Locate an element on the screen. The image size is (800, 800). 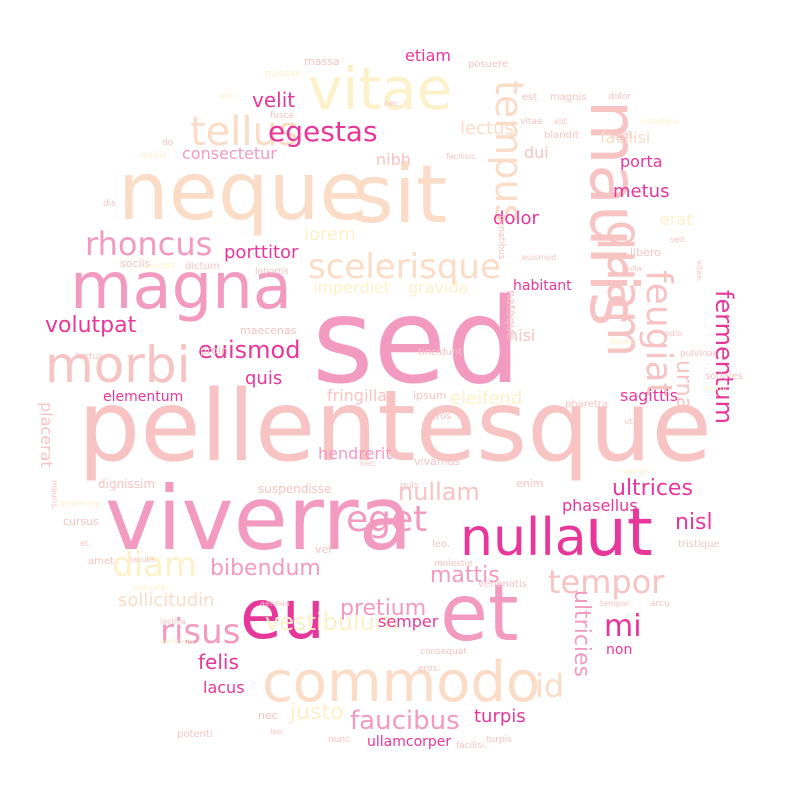
word: tristique is located at coordinates (699, 544).